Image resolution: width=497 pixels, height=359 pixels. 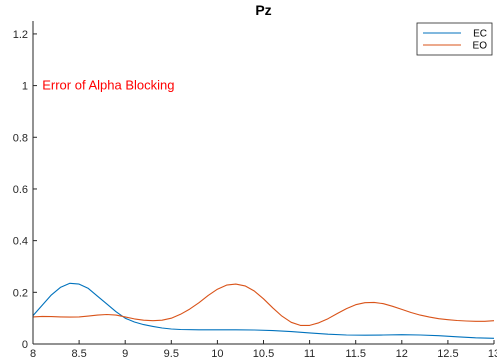 What do you see at coordinates (25, 87) in the screenshot?
I see `y-tick-label: 1` at bounding box center [25, 87].